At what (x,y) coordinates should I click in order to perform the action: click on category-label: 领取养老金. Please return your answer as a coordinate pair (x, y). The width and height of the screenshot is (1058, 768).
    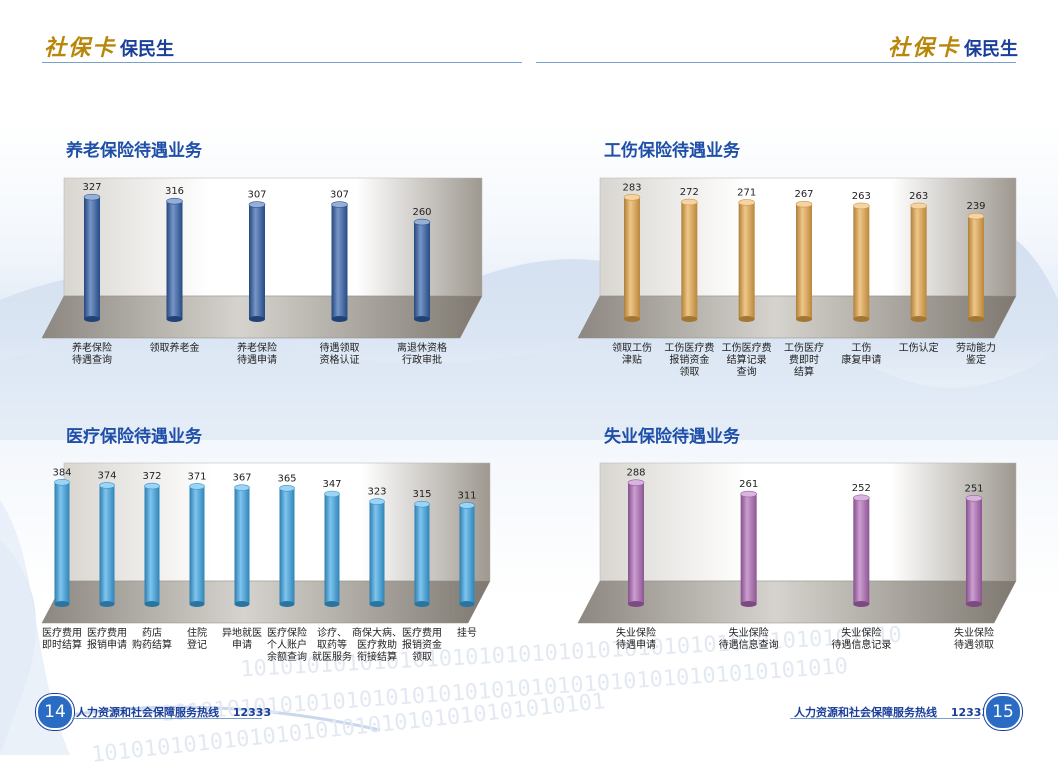
    Looking at the image, I should click on (175, 347).